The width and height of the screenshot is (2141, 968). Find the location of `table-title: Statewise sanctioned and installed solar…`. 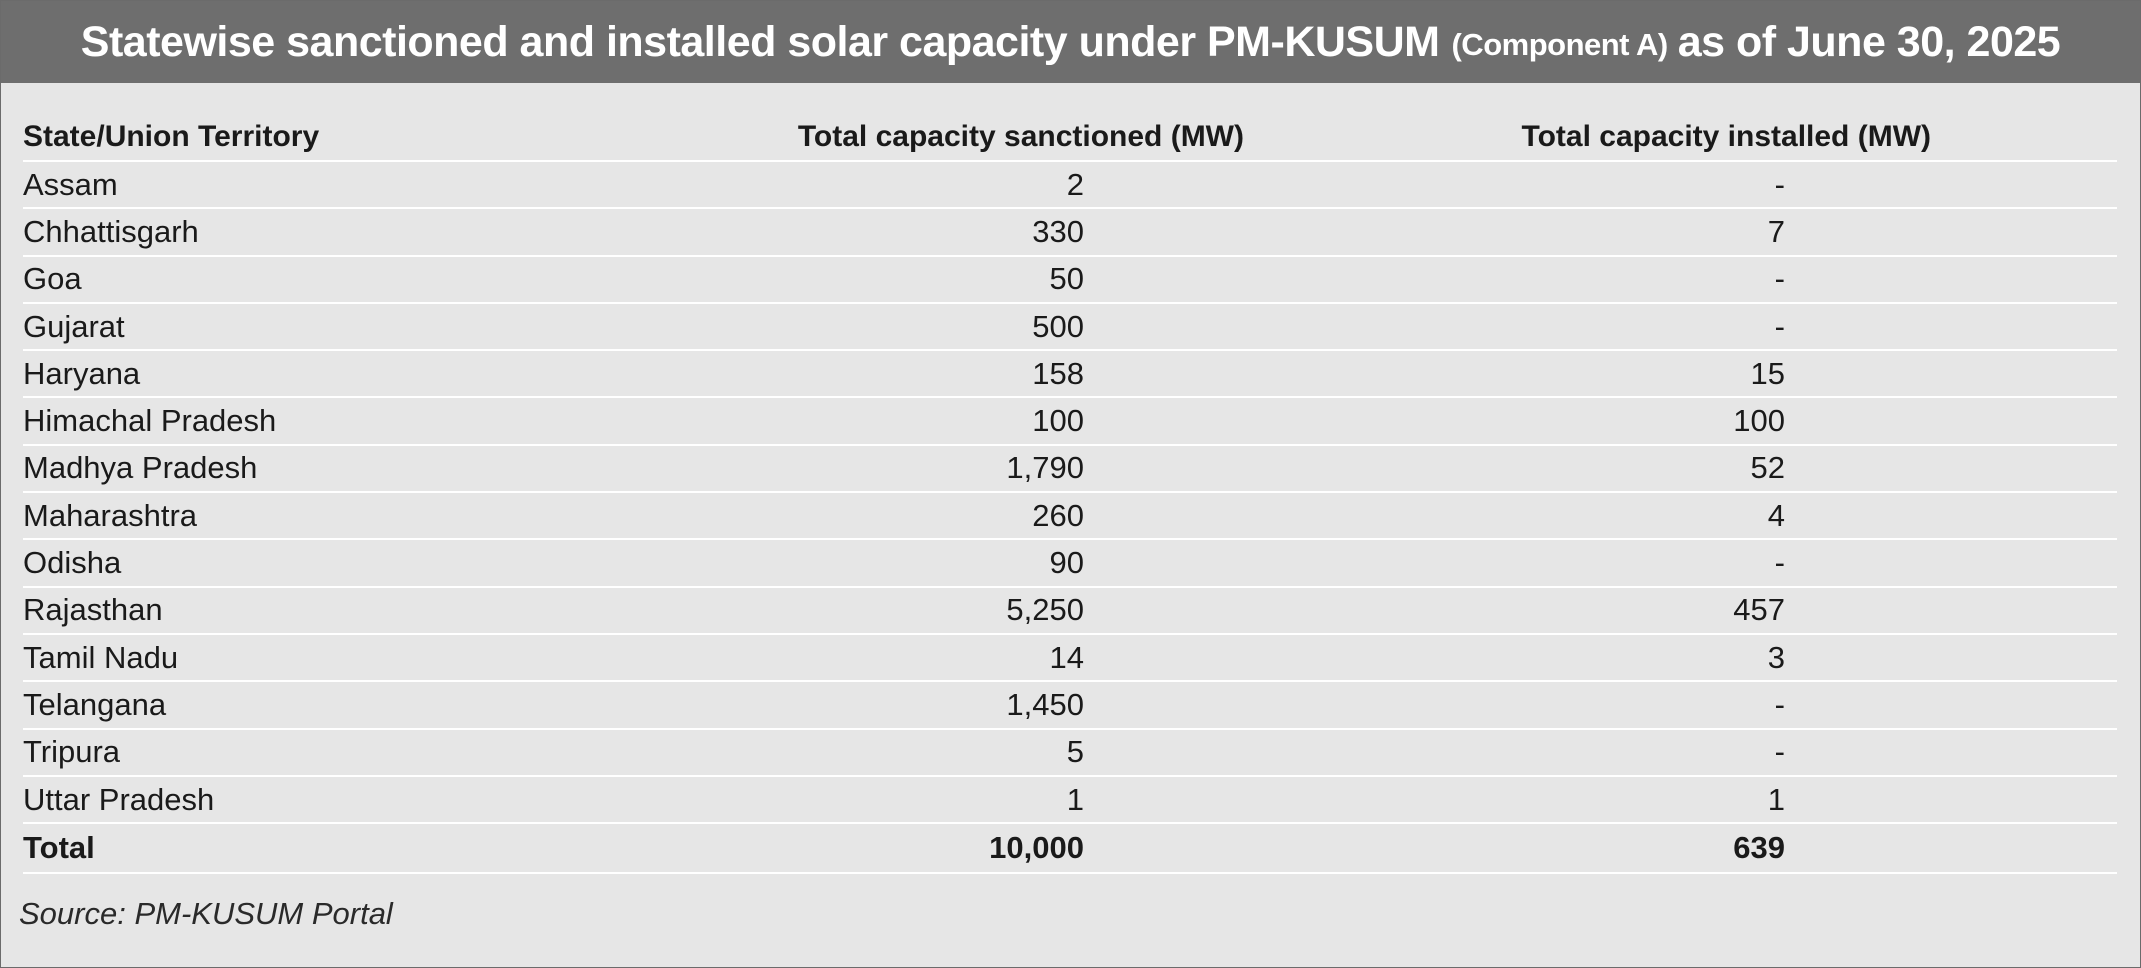

table-title: Statewise sanctioned and installed solar… is located at coordinates (1070, 42).